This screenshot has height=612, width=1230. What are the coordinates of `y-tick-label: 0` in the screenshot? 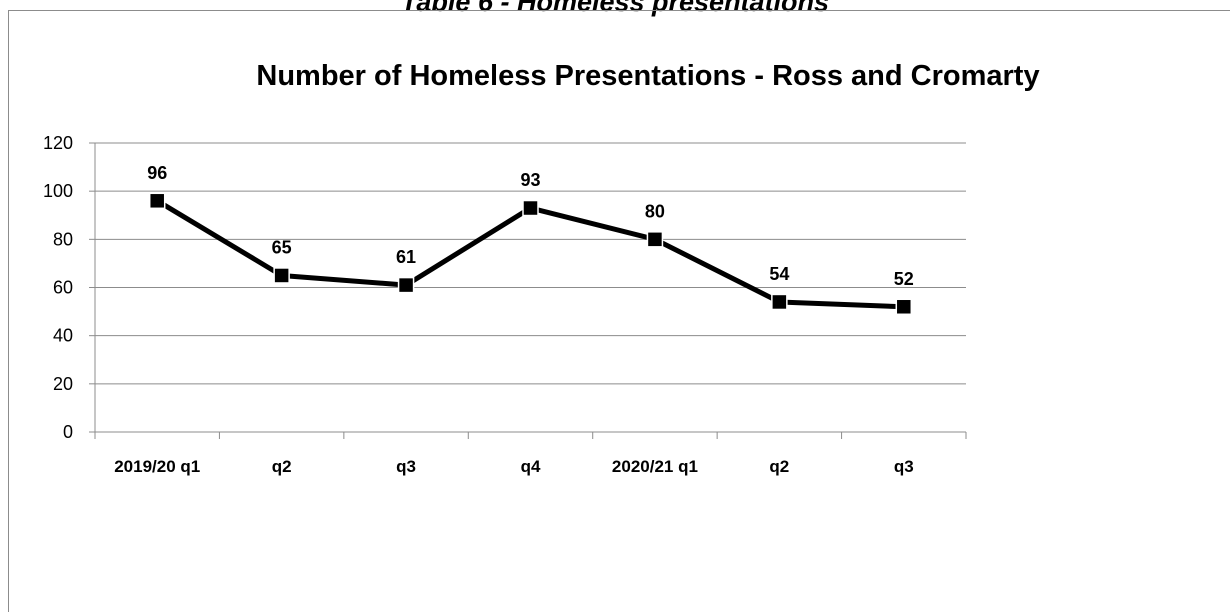 It's located at (68, 432).